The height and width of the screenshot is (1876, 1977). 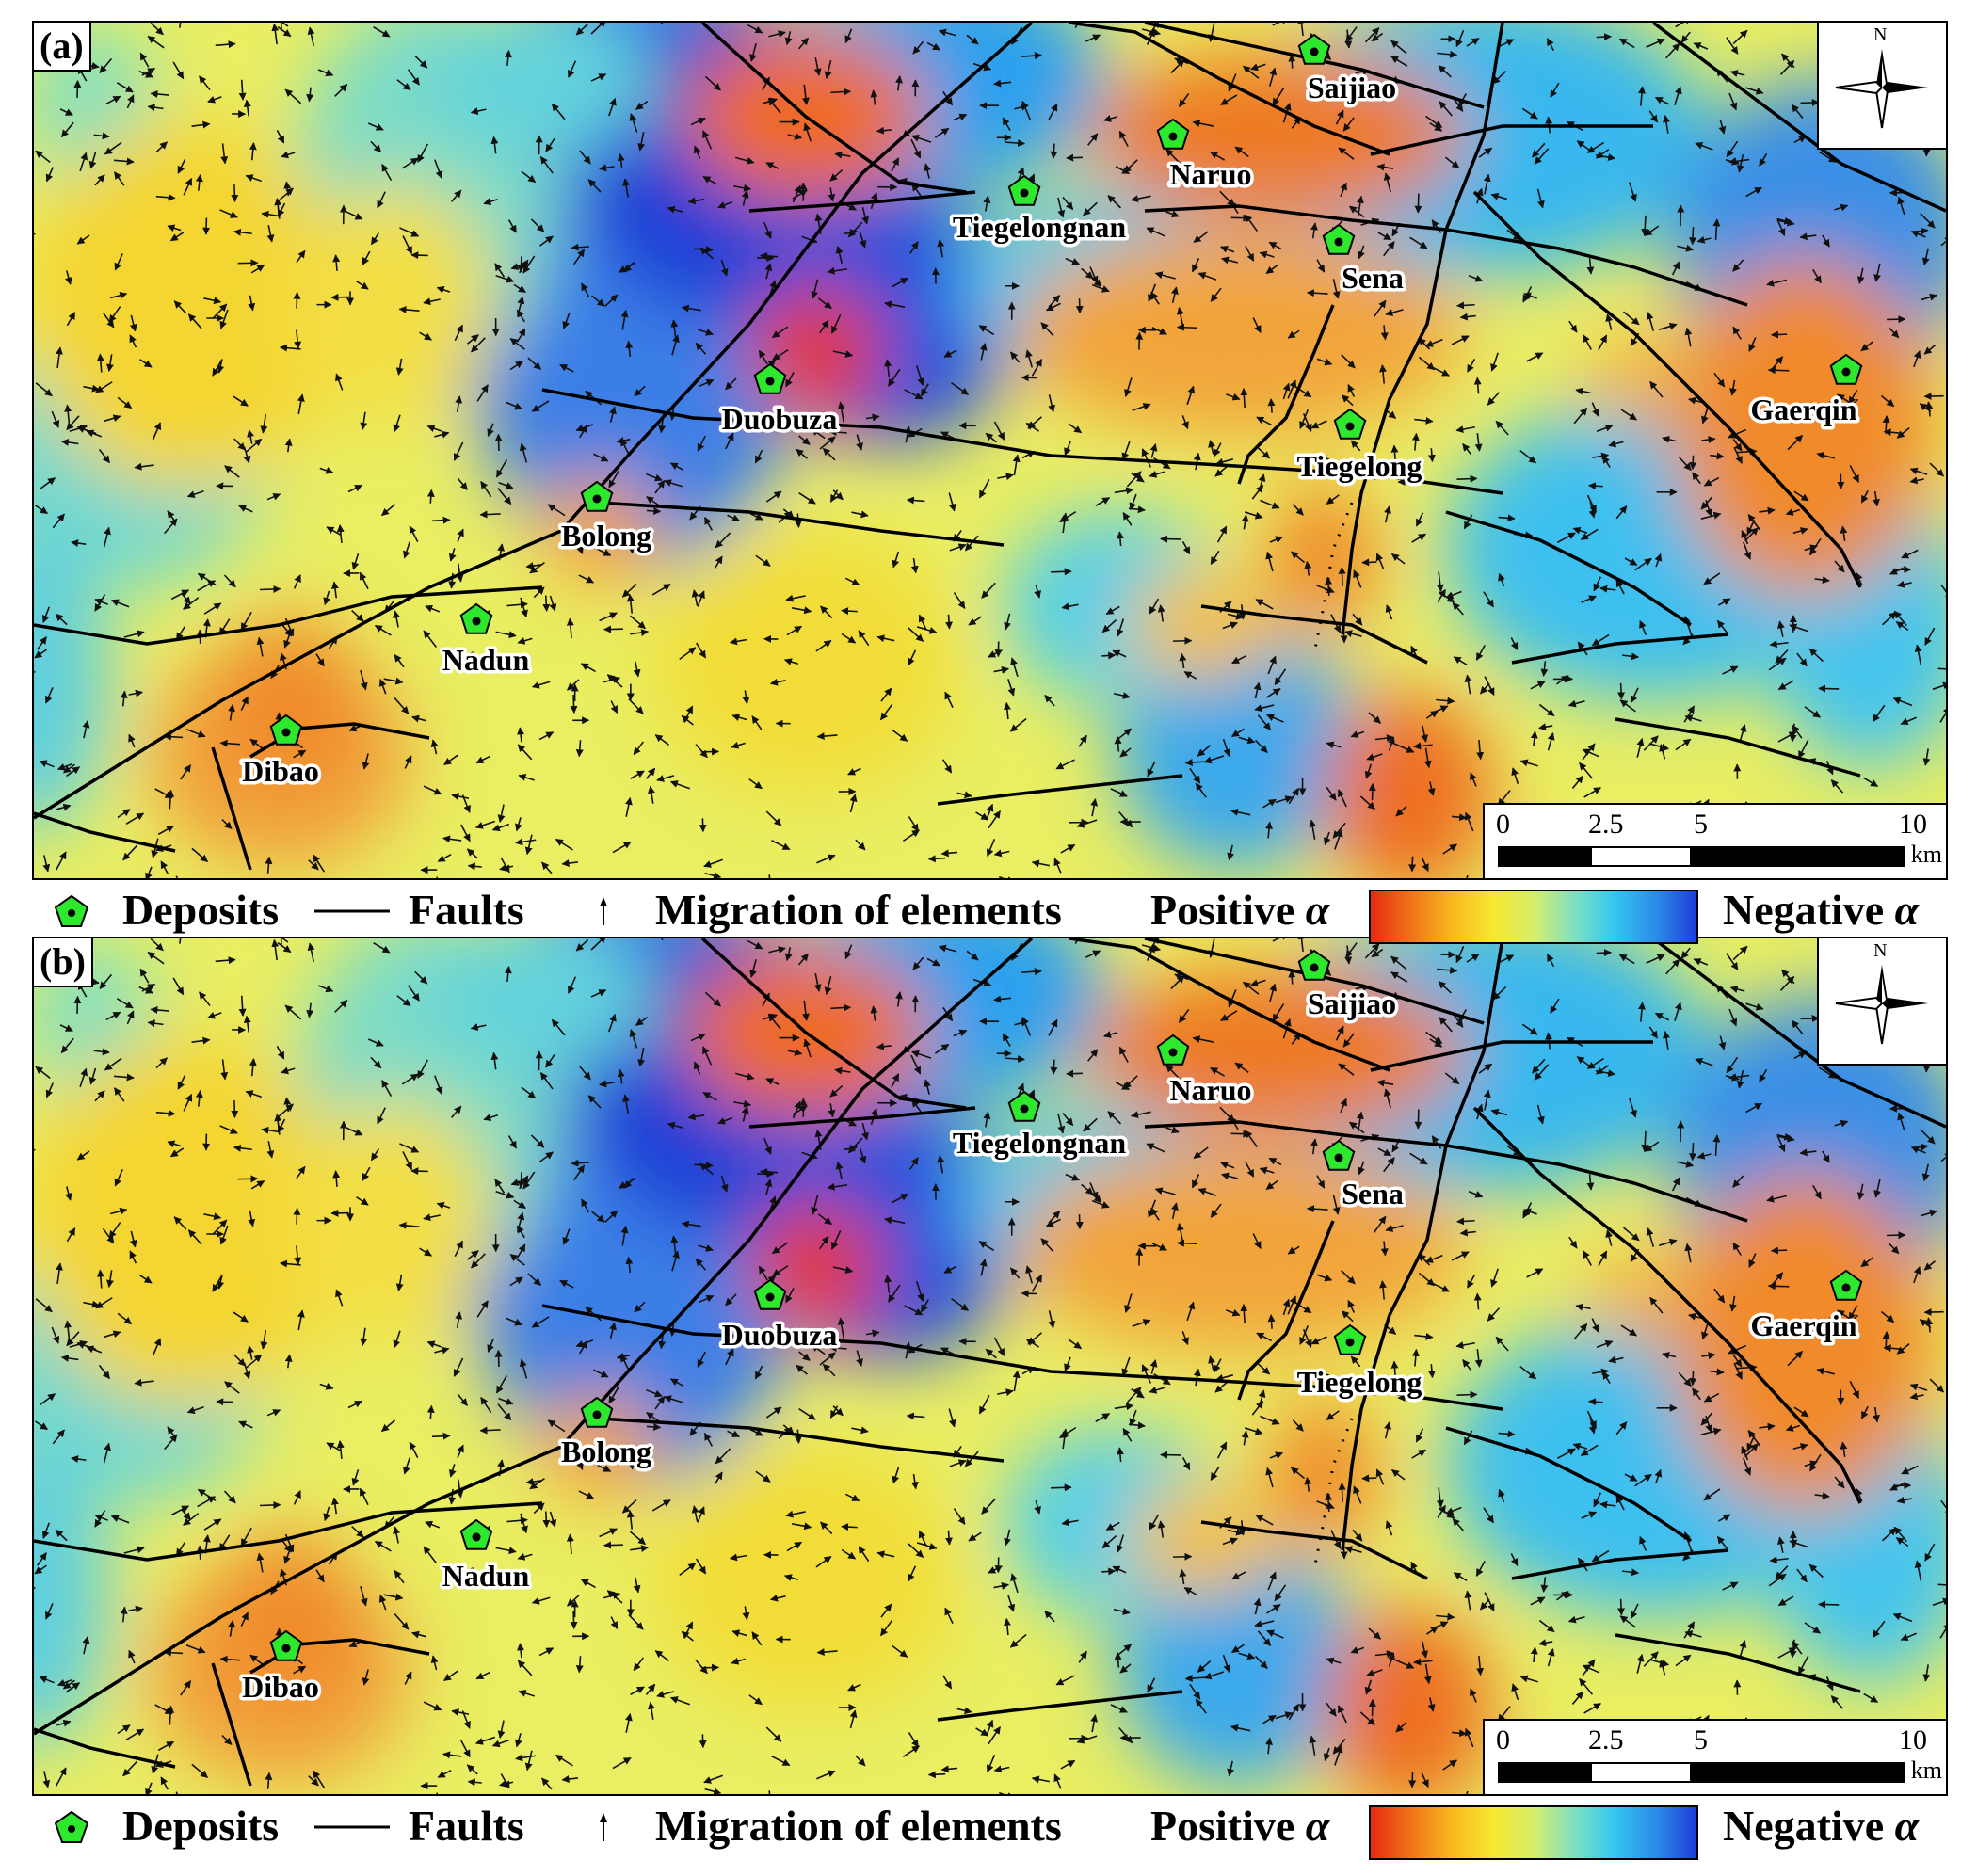 I want to click on deposit-legend-icon, so click(x=71, y=1826).